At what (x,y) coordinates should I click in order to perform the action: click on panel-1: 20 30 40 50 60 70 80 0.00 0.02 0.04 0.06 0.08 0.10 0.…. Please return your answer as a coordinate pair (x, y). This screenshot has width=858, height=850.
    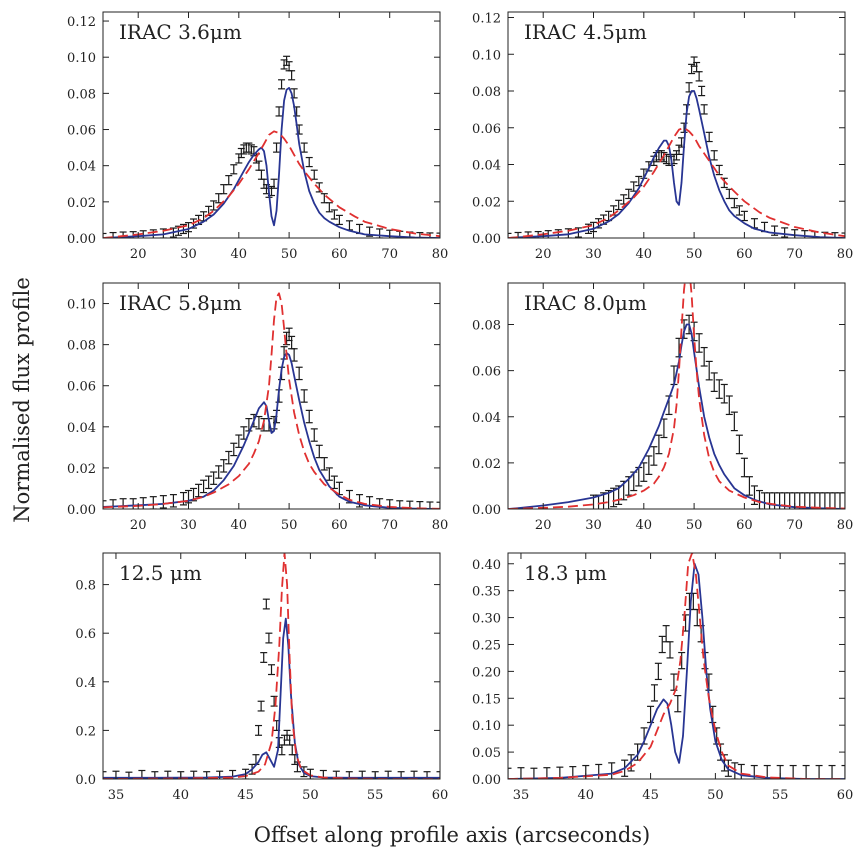
    Looking at the image, I should click on (257, 136).